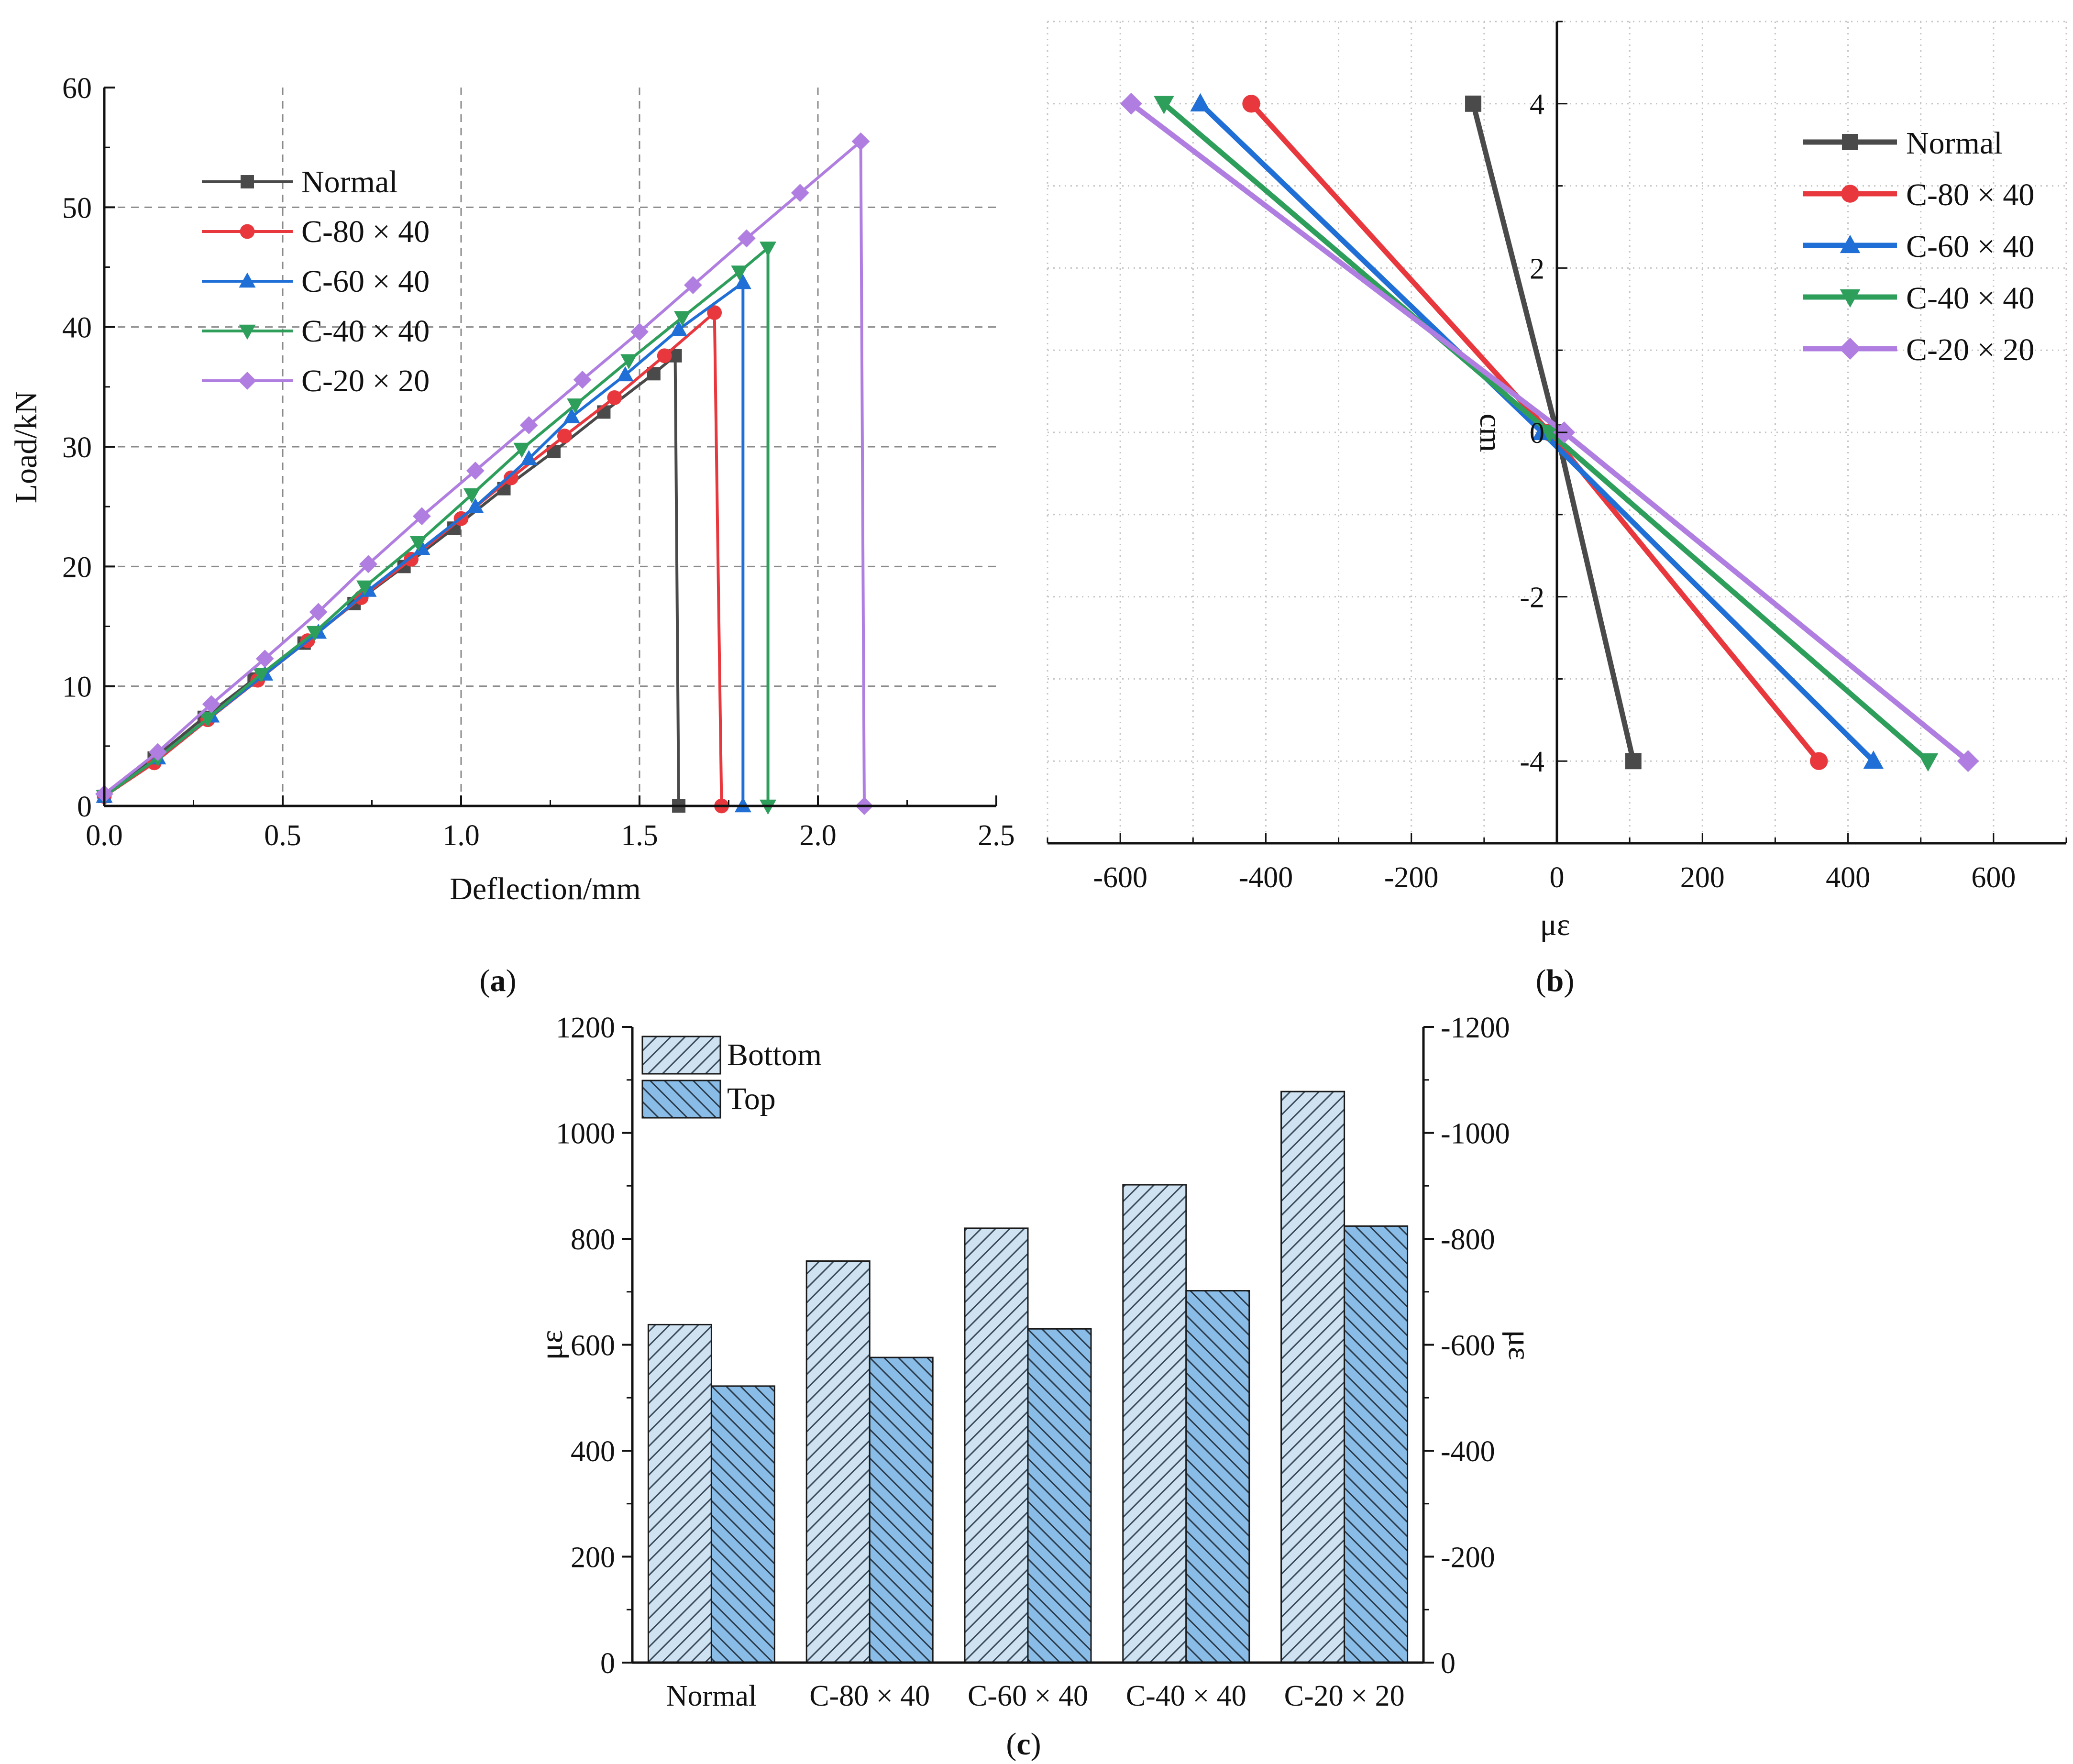 This screenshot has height=1764, width=2073. Describe the element at coordinates (1266, 877) in the screenshot. I see `panel-b-x-tick-label: -400` at that location.